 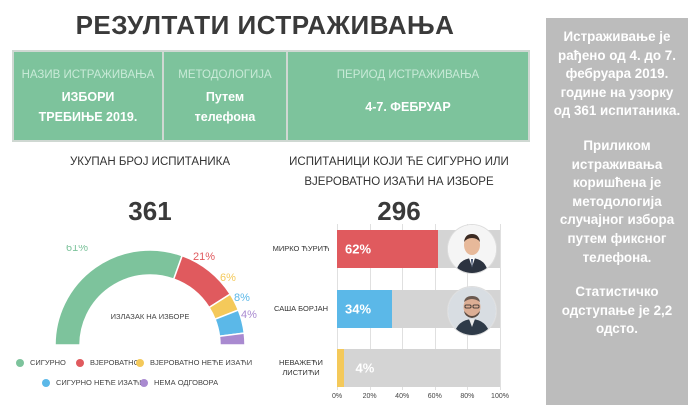 I want to click on sidebar-paragraph: Статистичко одступање је 2,2 одсто., so click(x=617, y=310).